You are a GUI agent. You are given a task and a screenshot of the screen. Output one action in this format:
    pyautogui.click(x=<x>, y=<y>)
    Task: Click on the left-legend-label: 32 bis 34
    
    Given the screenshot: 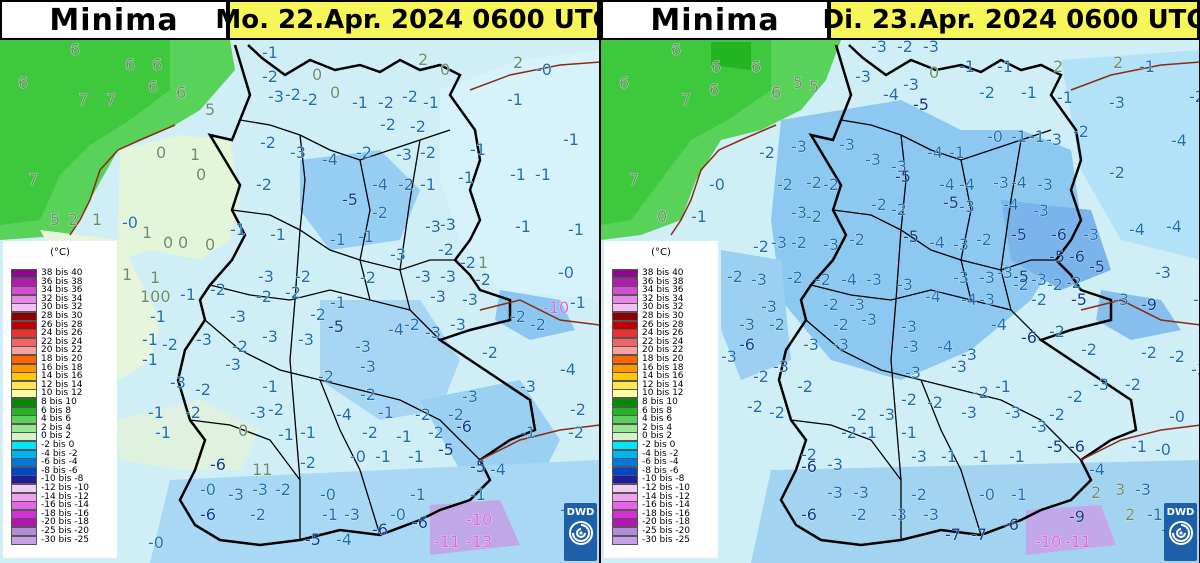 What is the action you would take?
    pyautogui.click(x=62, y=298)
    